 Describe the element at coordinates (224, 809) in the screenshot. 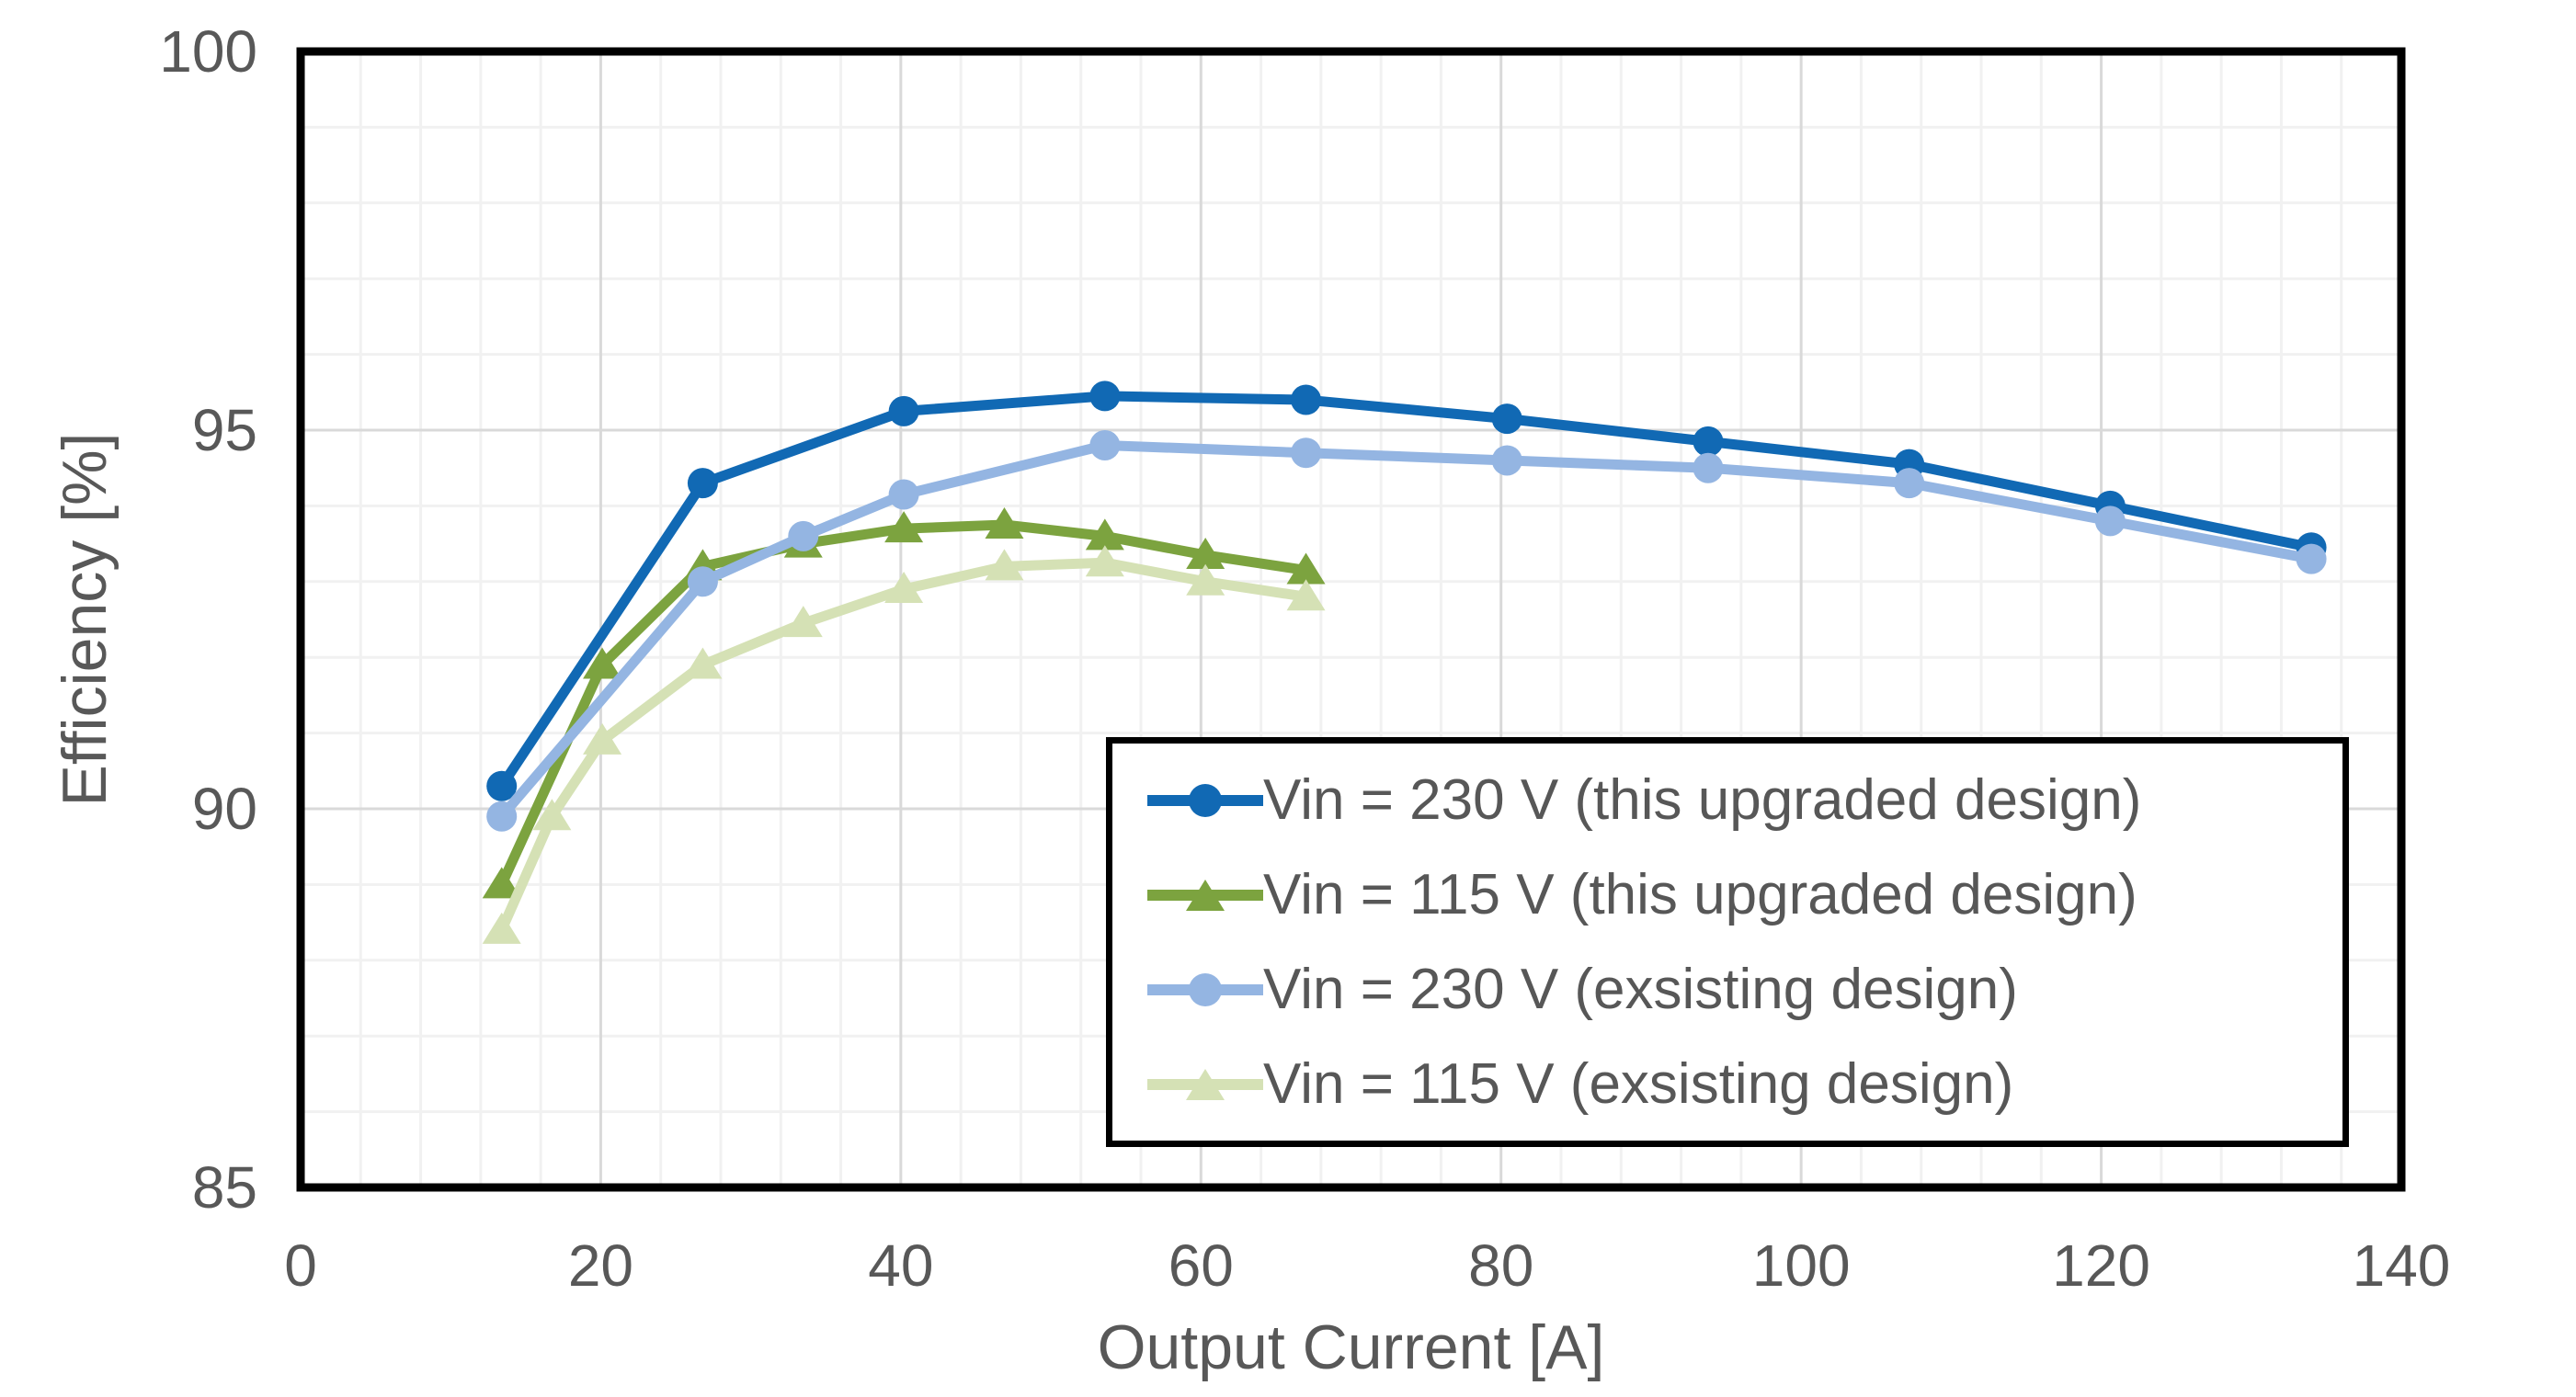

I see `y-tick-label: 90` at that location.